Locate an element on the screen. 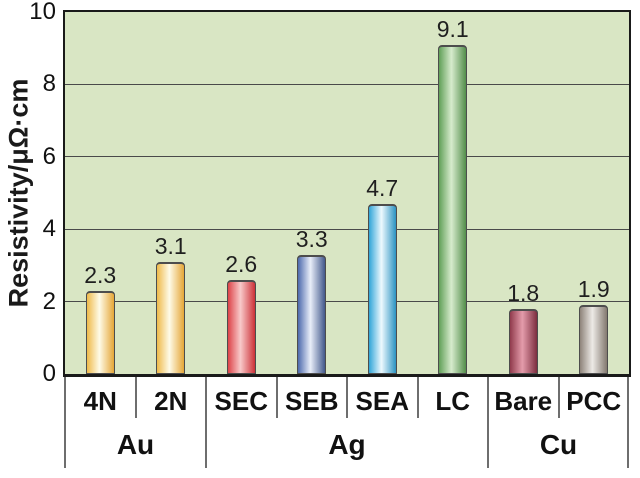  y-tick-label-6: 6 is located at coordinates (49, 156).